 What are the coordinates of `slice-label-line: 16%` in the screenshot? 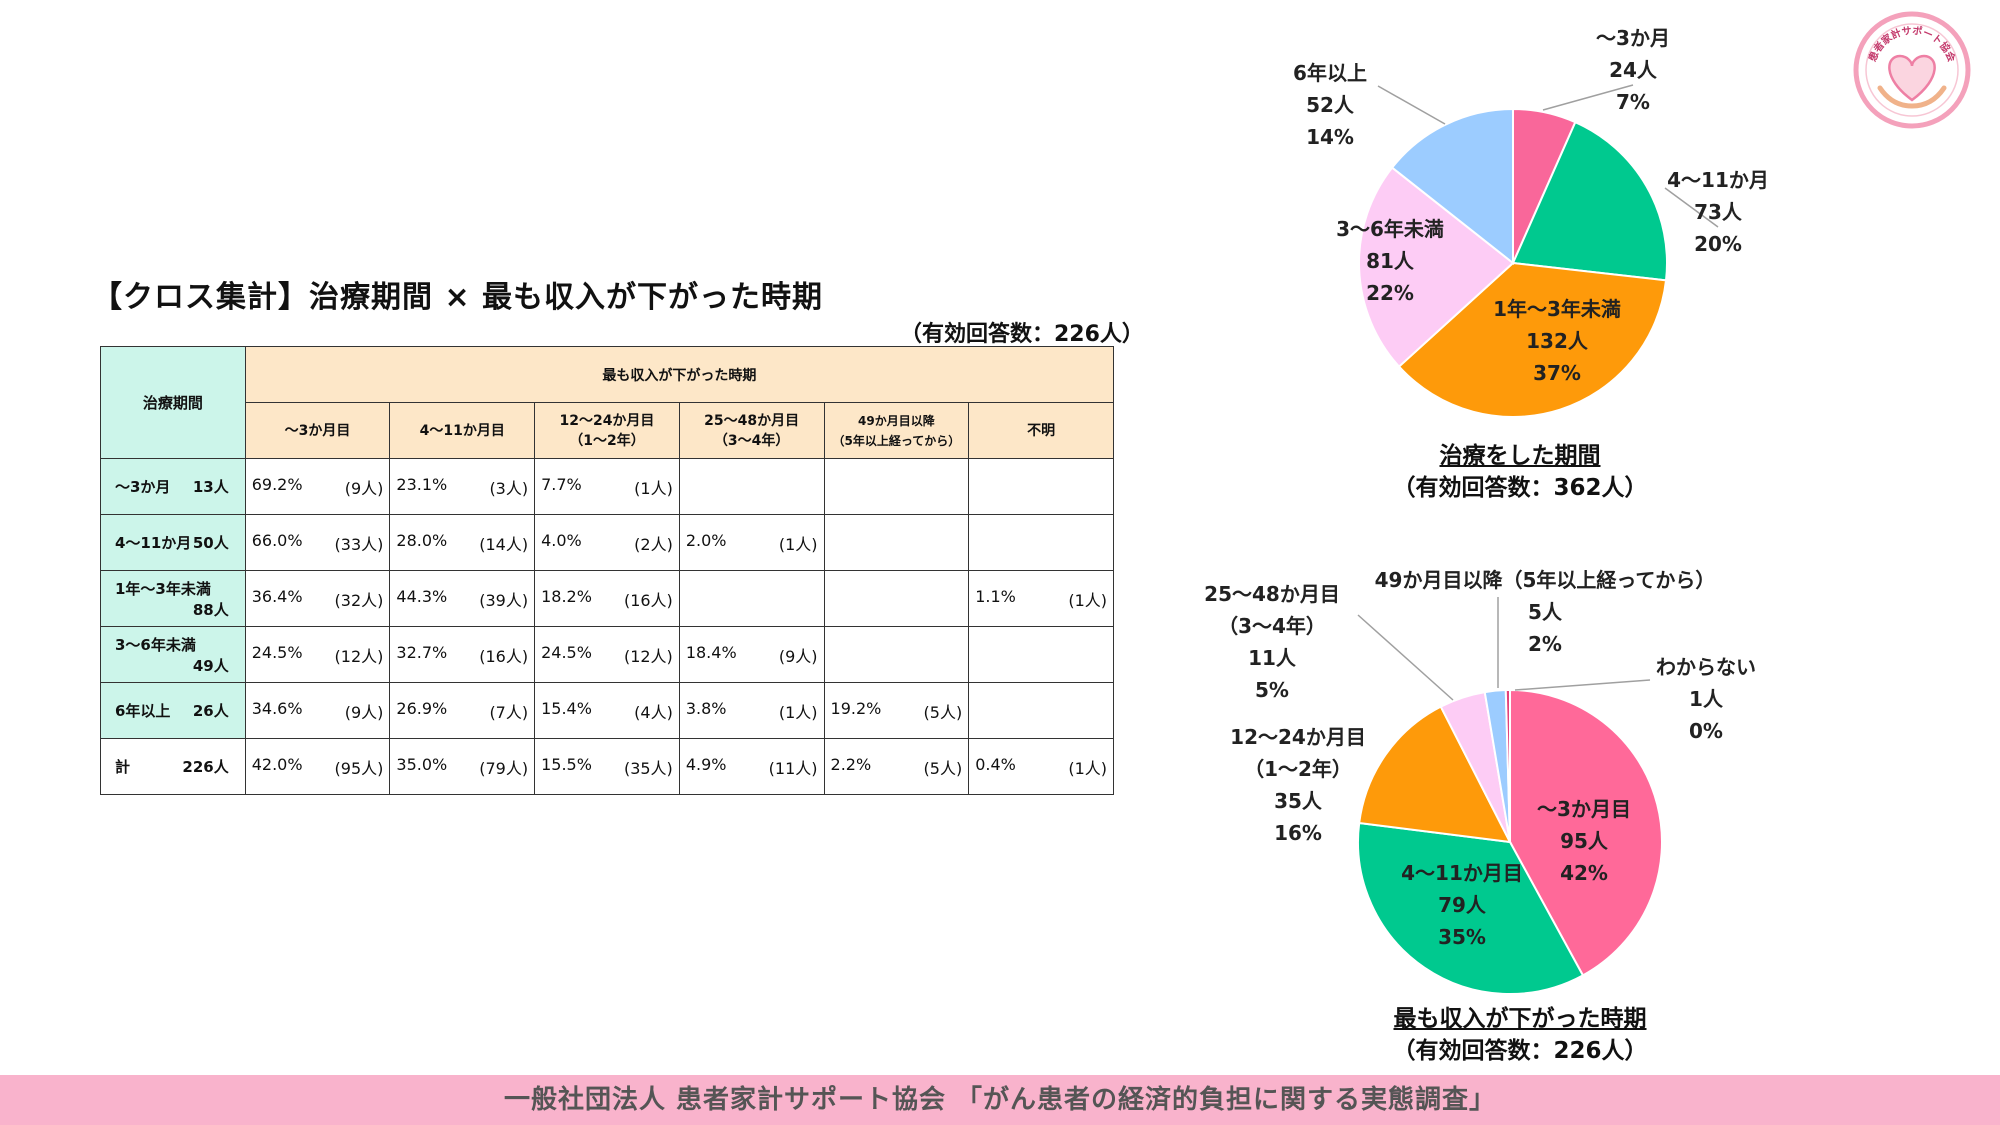 It's located at (1298, 833).